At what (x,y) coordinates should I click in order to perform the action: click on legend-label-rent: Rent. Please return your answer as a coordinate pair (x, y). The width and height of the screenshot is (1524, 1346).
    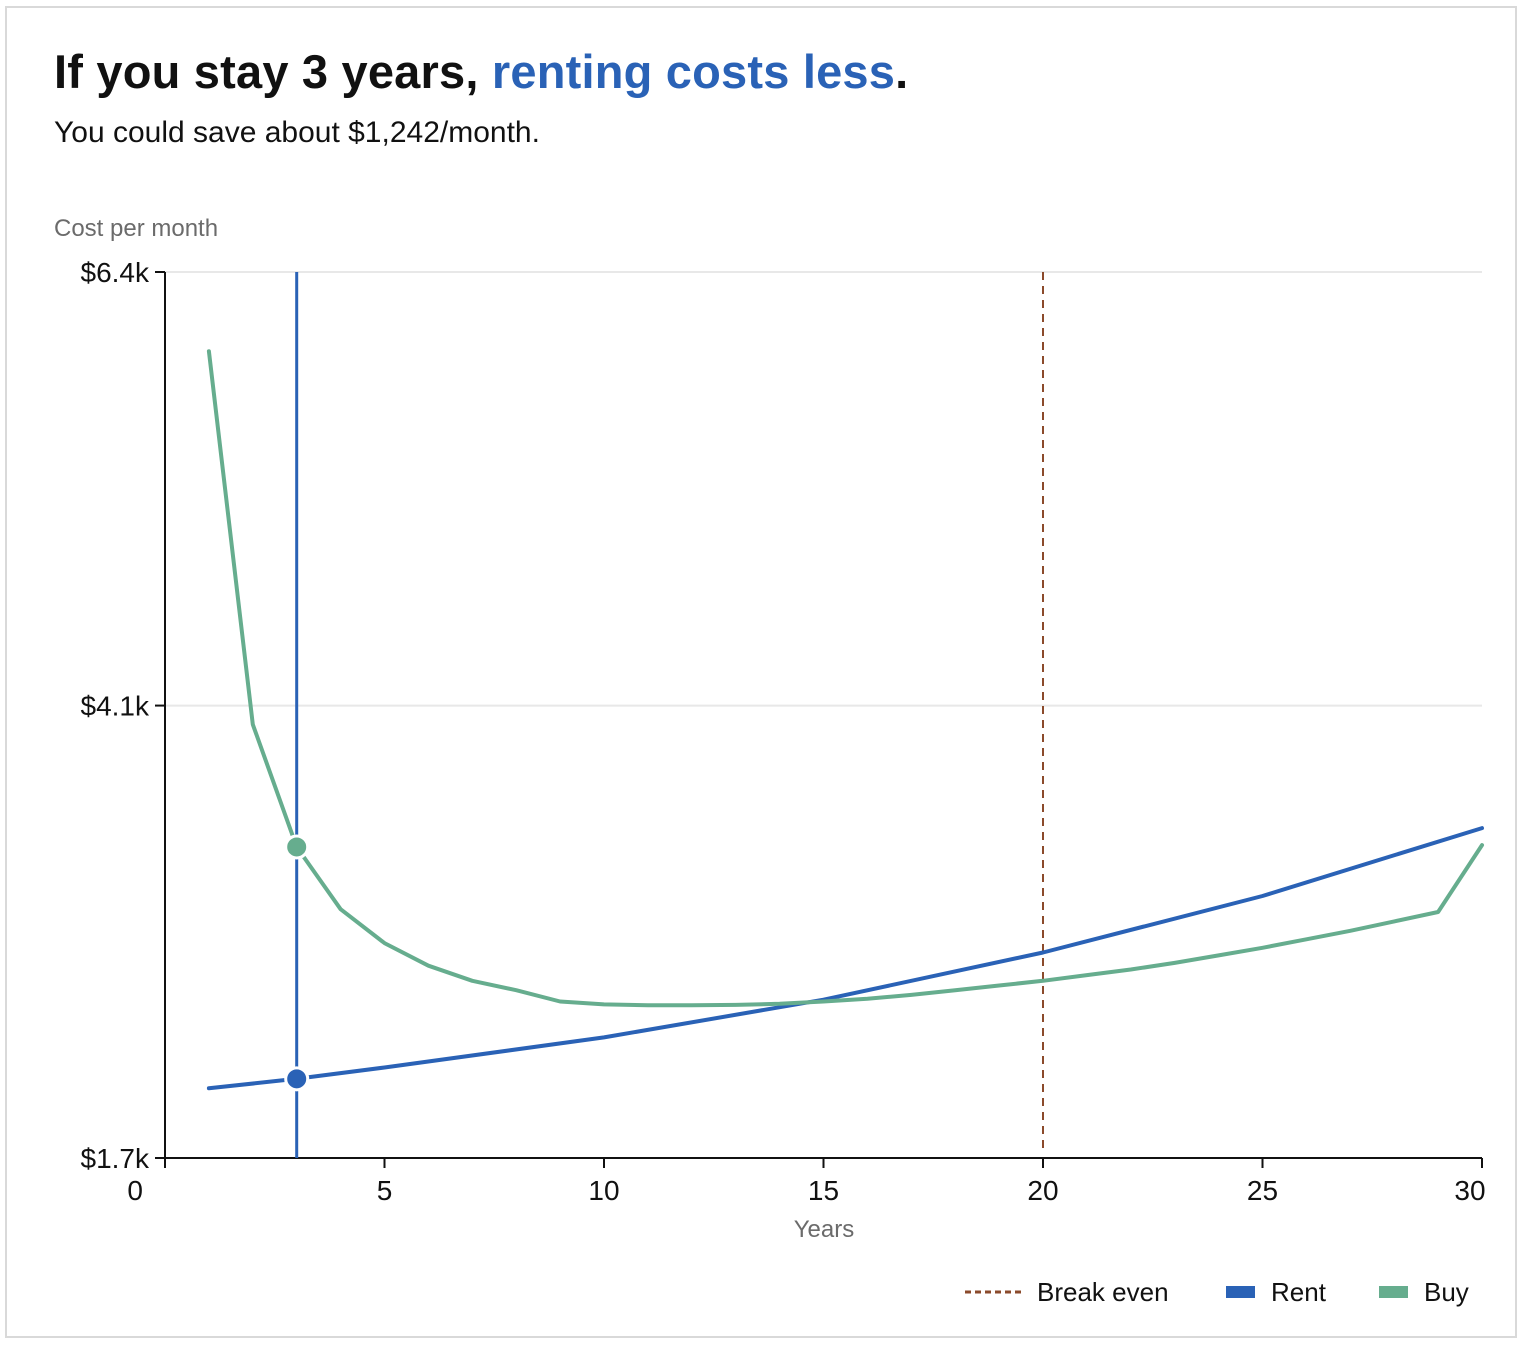
    Looking at the image, I should click on (1299, 1292).